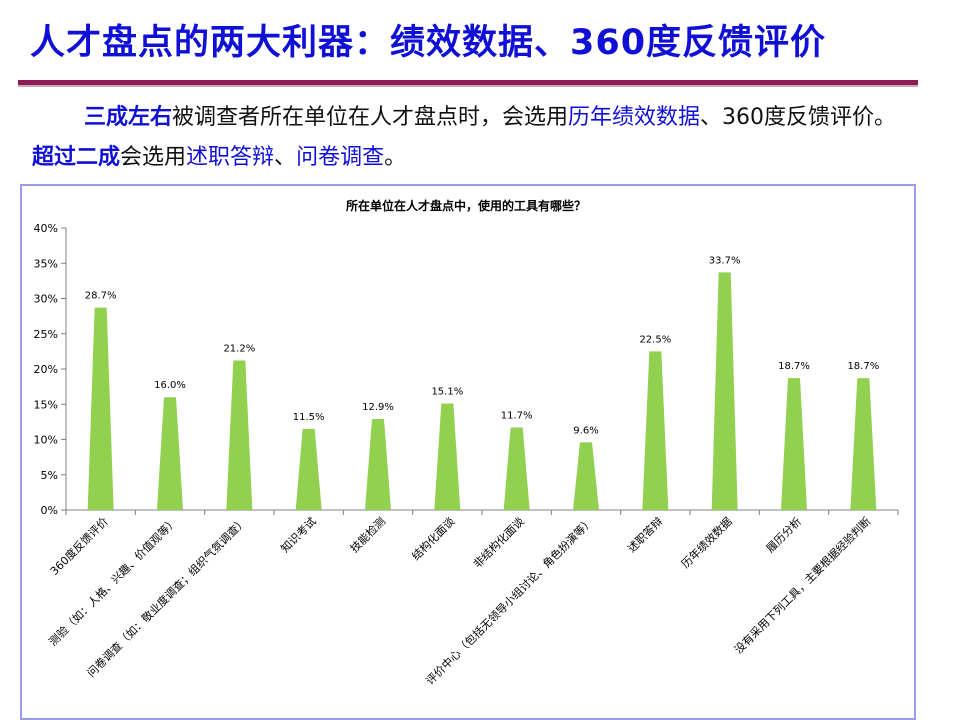 The height and width of the screenshot is (720, 960). What do you see at coordinates (447, 392) in the screenshot?
I see `bar-value-label: 15.1%` at bounding box center [447, 392].